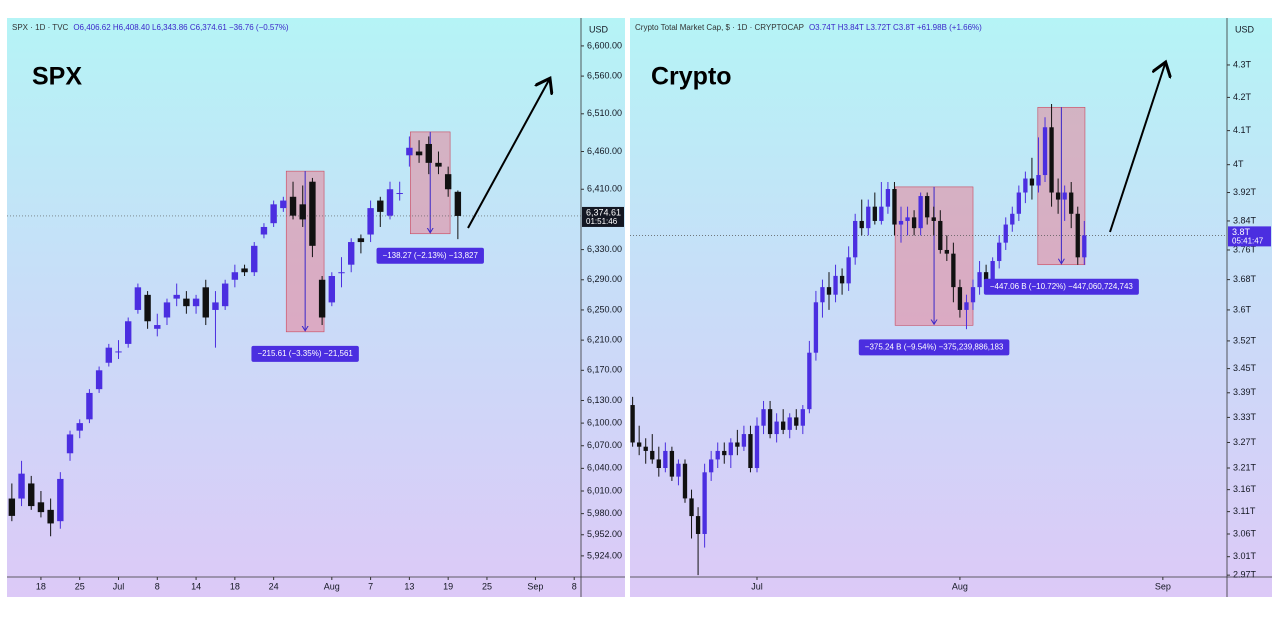  I want to click on y-tick-label: 3.01T, so click(1245, 556).